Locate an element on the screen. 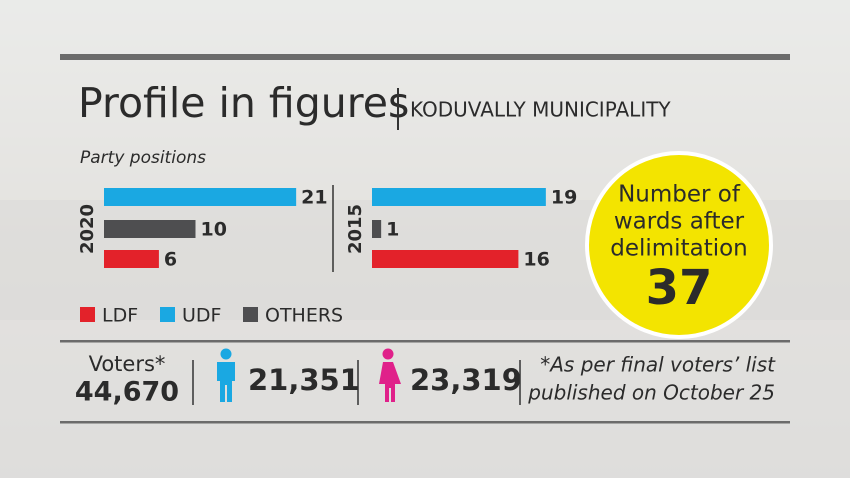  legend-label: LDF is located at coordinates (120, 316).